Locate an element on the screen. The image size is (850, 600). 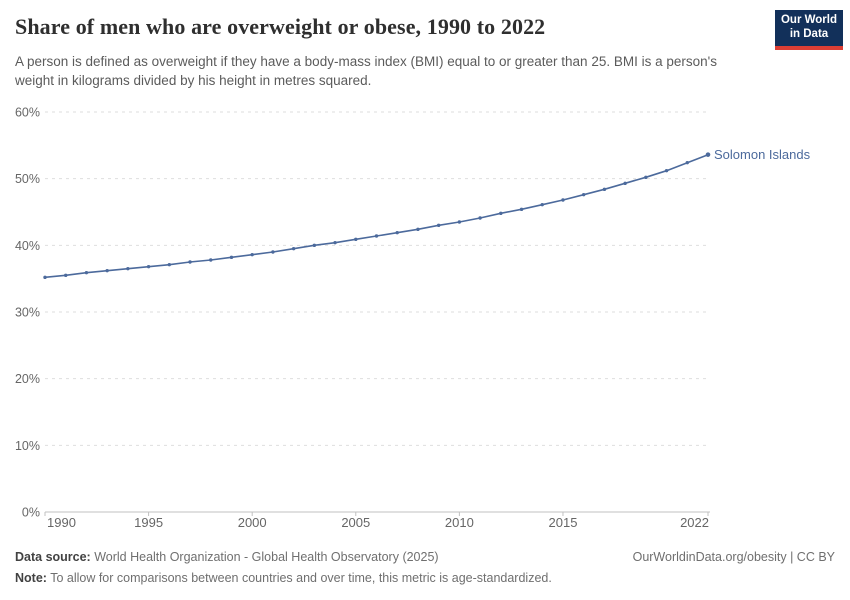
owid-cc-link: OurWorldinData.org/obesity | CC BY is located at coordinates (733, 557).